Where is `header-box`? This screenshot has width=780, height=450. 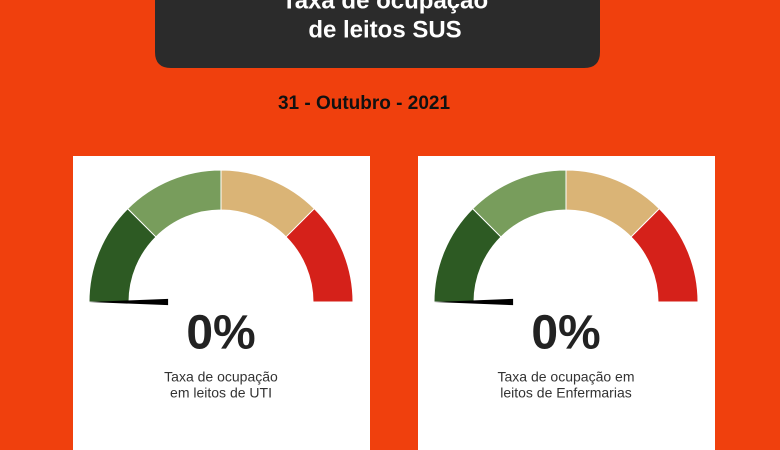
header-box is located at coordinates (377, 34).